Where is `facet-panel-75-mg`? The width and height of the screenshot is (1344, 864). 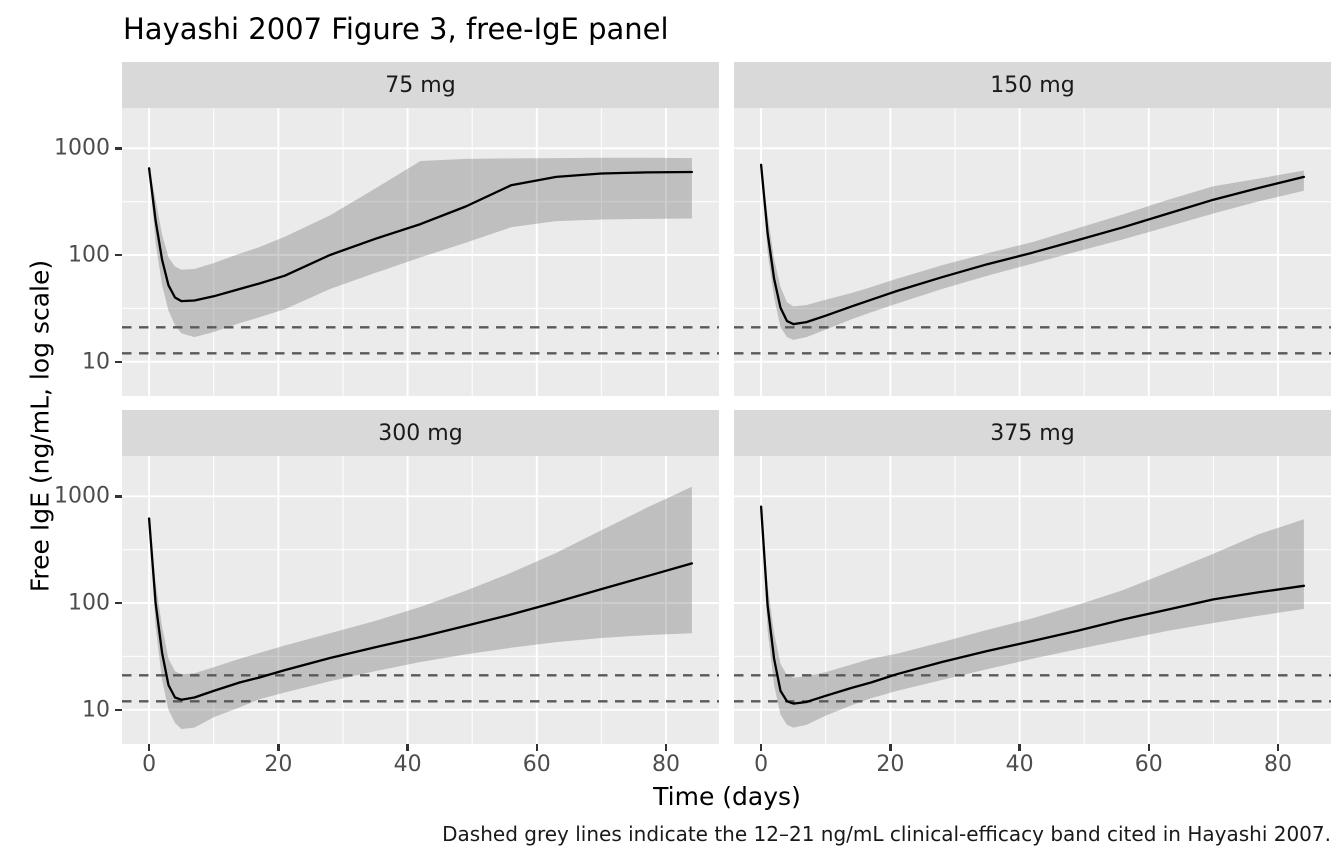 facet-panel-75-mg is located at coordinates (420, 252).